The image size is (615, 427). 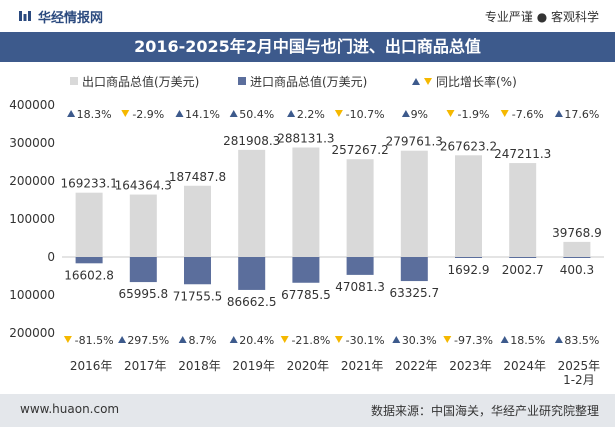 What do you see at coordinates (307, 16) in the screenshot?
I see `header-bar: 华经情报网 专业严谨 ● 客观科学` at bounding box center [307, 16].